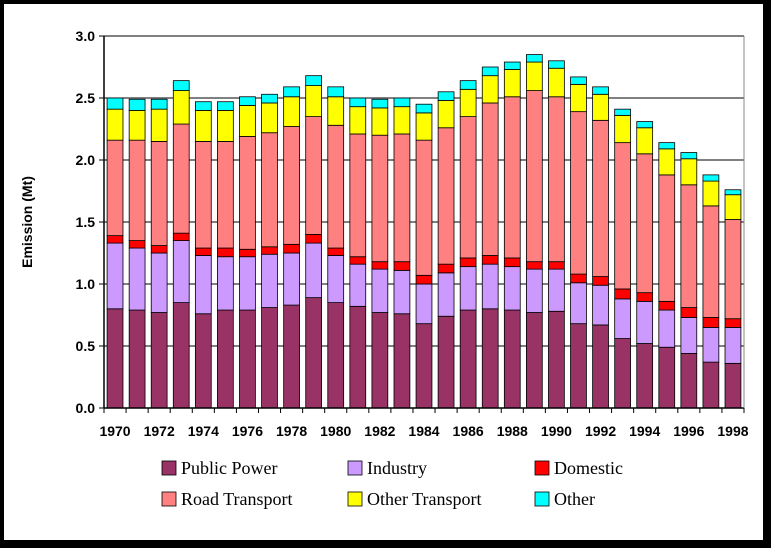 Image resolution: width=771 pixels, height=548 pixels. Describe the element at coordinates (423, 431) in the screenshot. I see `x-tick-label: 1984` at that location.